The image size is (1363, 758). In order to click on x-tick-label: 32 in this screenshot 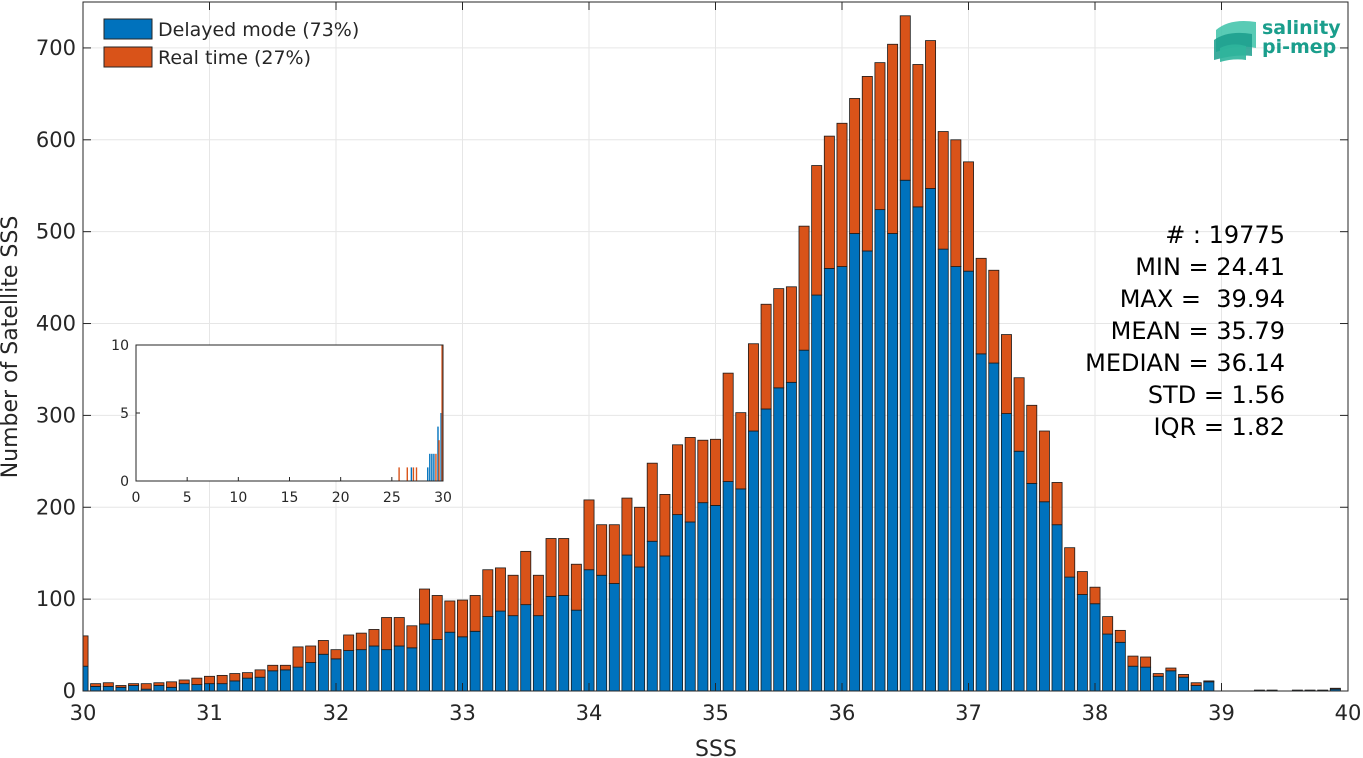, I will do `click(336, 713)`.